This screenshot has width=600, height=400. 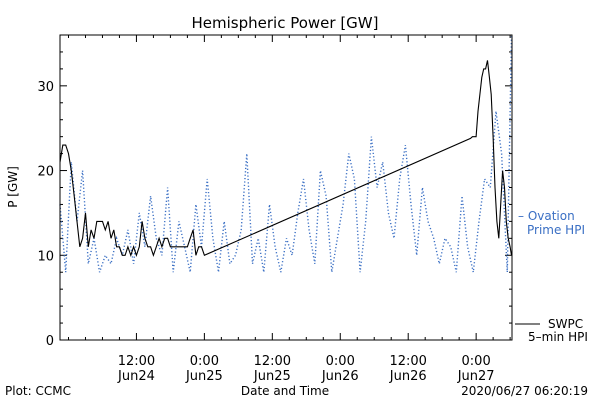 I want to click on x-tick-date-label: Jun27, so click(x=476, y=376).